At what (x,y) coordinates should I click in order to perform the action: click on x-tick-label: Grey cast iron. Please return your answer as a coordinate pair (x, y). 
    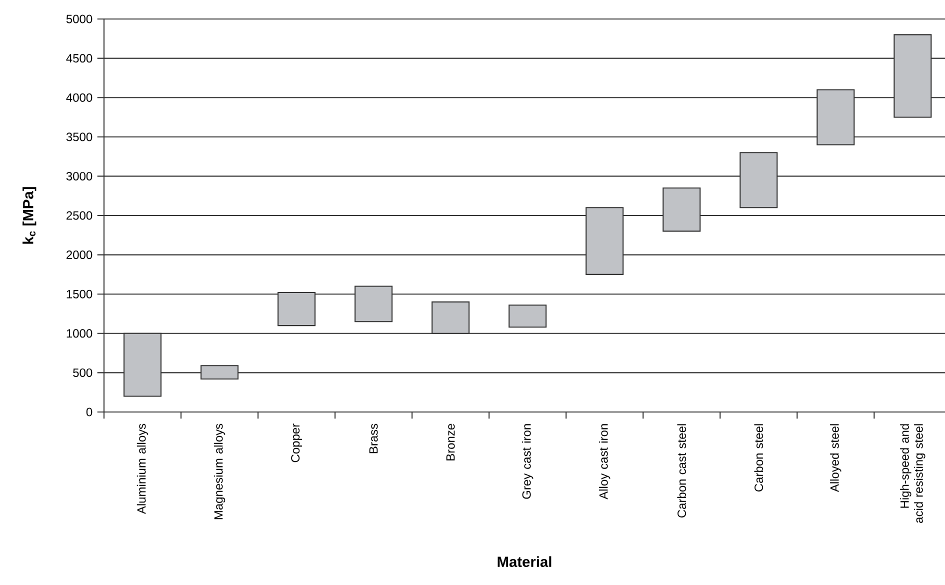
    Looking at the image, I should click on (528, 461).